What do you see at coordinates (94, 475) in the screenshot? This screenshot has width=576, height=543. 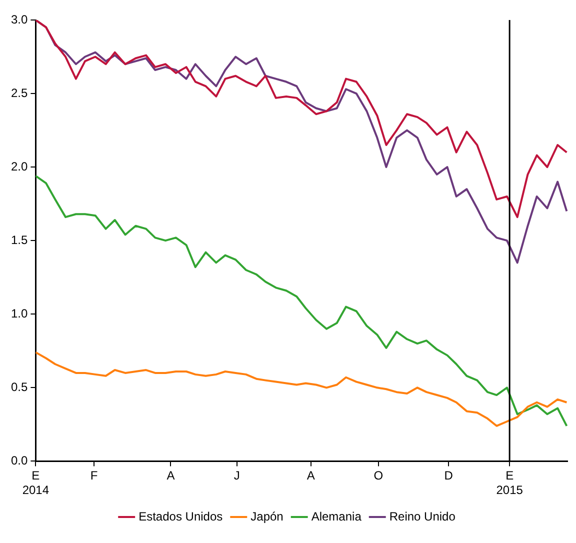 I see `x-tick-label: F` at bounding box center [94, 475].